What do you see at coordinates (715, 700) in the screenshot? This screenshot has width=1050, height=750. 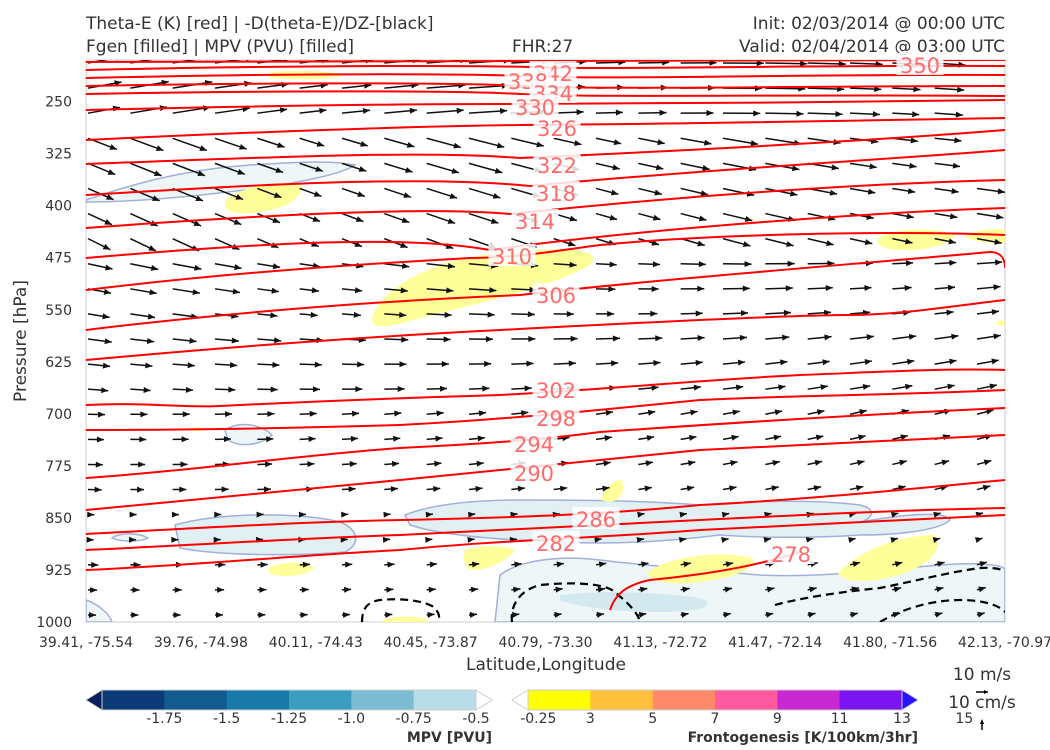 I see `colorbar-frame` at bounding box center [715, 700].